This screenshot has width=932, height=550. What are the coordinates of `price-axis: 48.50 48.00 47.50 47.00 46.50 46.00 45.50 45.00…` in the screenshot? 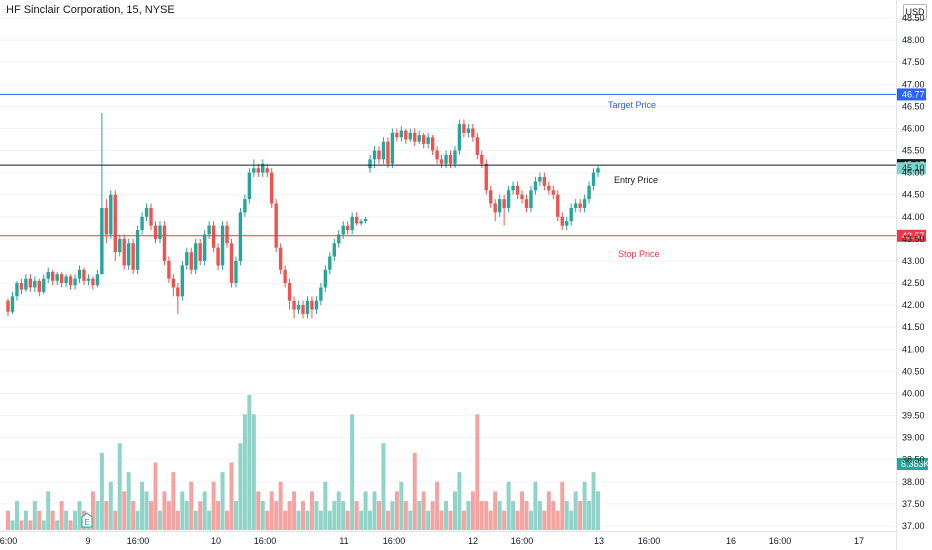 It's located at (913, 272).